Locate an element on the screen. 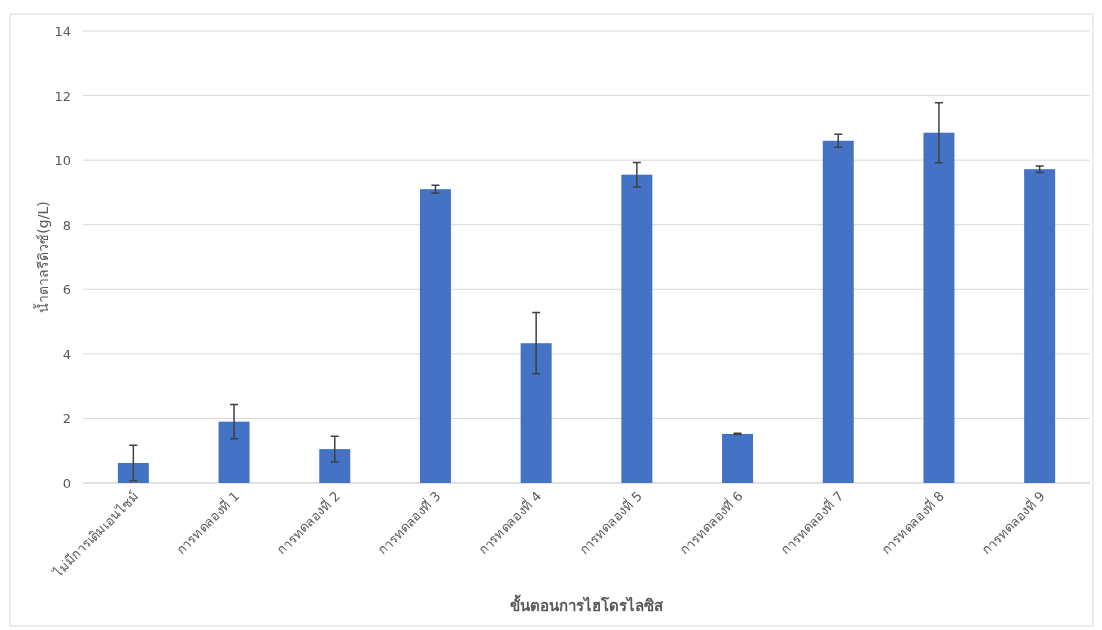 The height and width of the screenshot is (630, 1102). y-tick-label: 14 is located at coordinates (62, 31).